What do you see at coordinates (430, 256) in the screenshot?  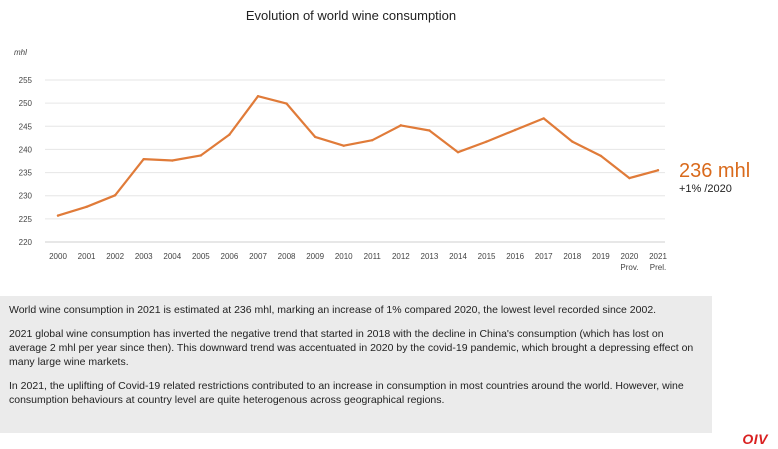 I see `x-tick-label: 2013` at bounding box center [430, 256].